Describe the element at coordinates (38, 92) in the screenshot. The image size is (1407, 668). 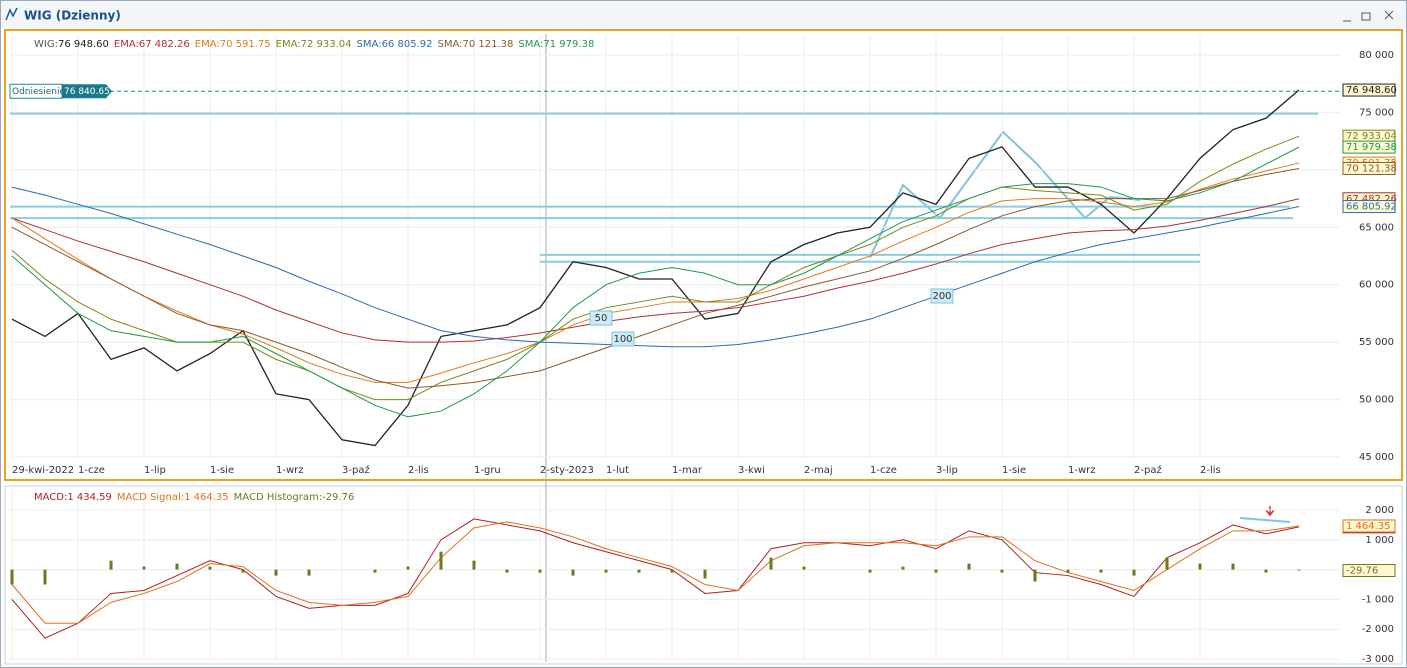
I see `reference-label: Odniesienie` at that location.